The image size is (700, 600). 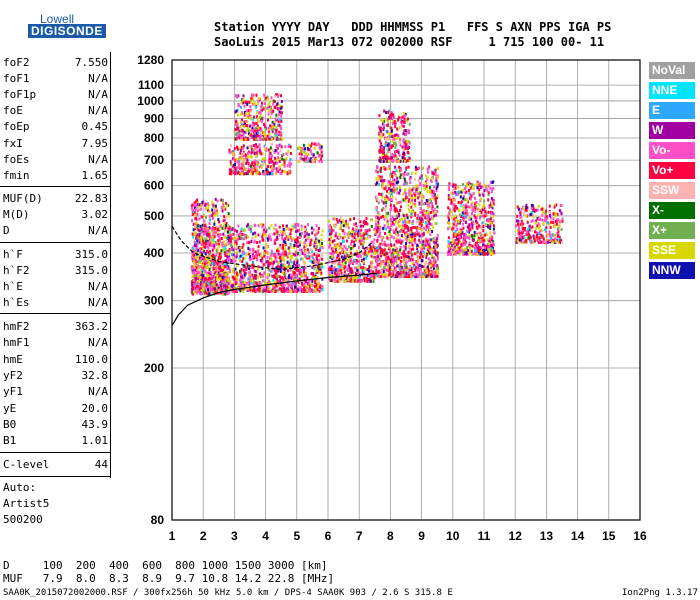 I want to click on y-tick-label: 200, so click(x=154, y=368).